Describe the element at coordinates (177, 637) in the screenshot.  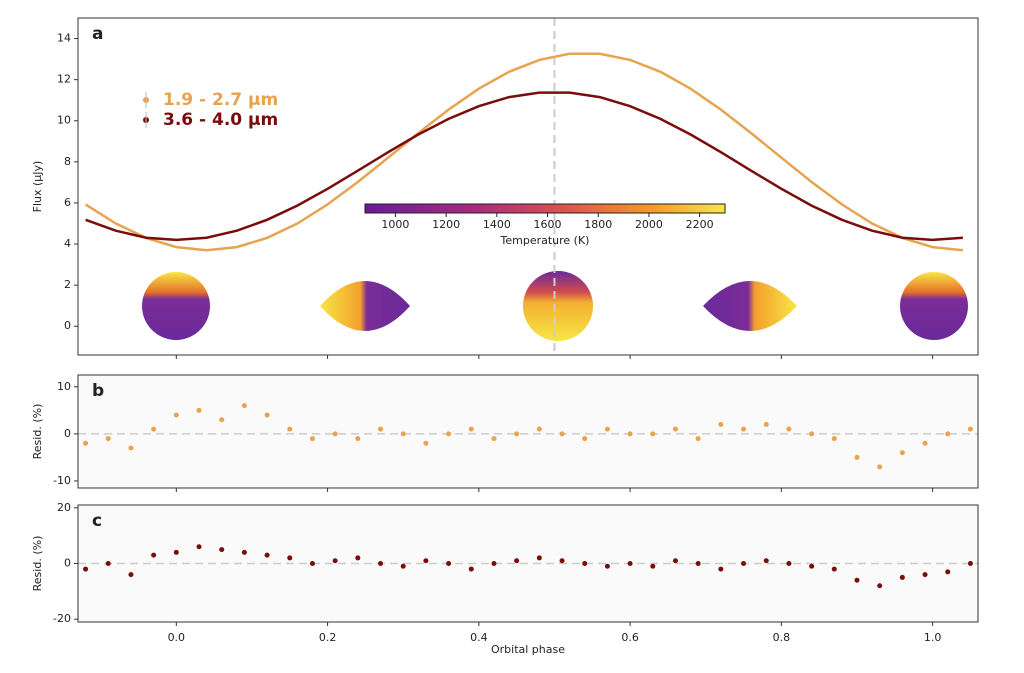
I see `x-tick-label: 0.0` at that location.